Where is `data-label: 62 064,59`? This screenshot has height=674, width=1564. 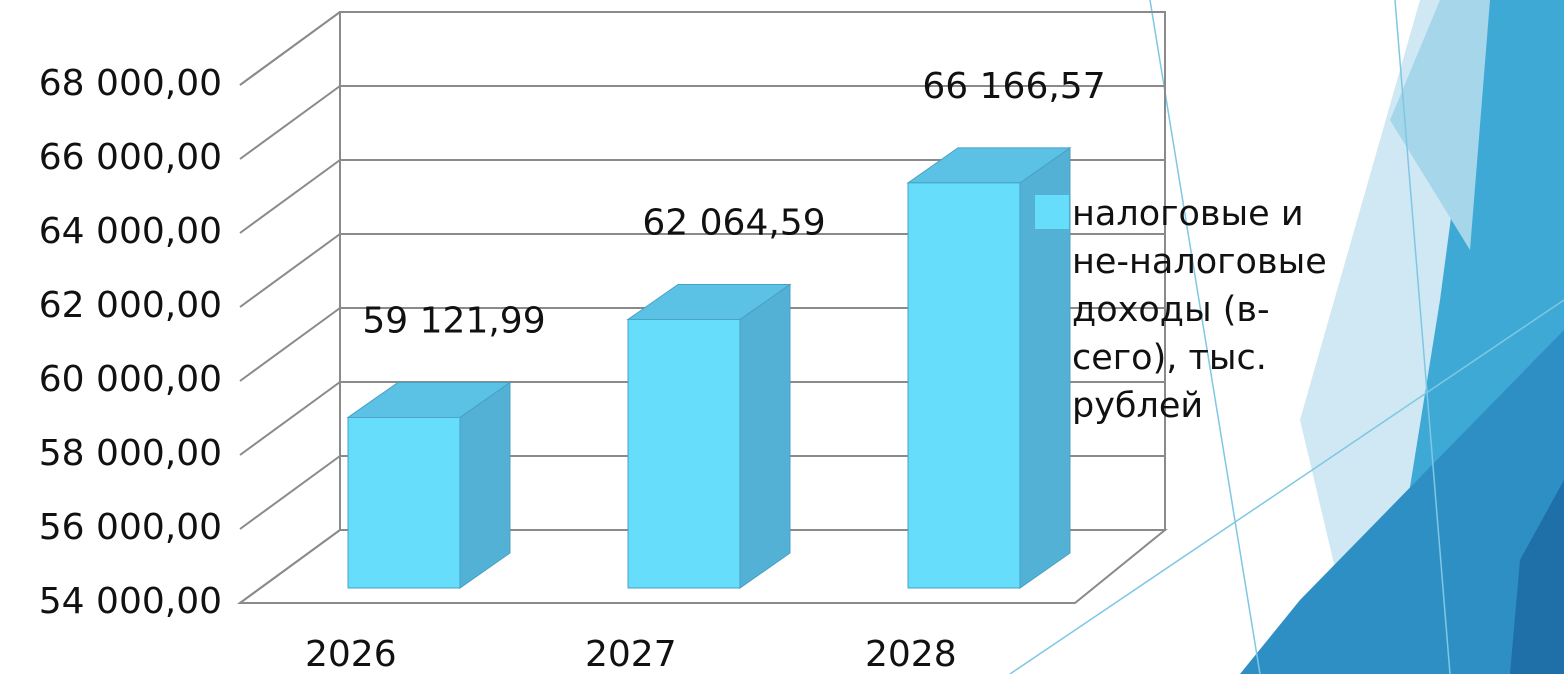 data-label: 62 064,59 is located at coordinates (733, 222).